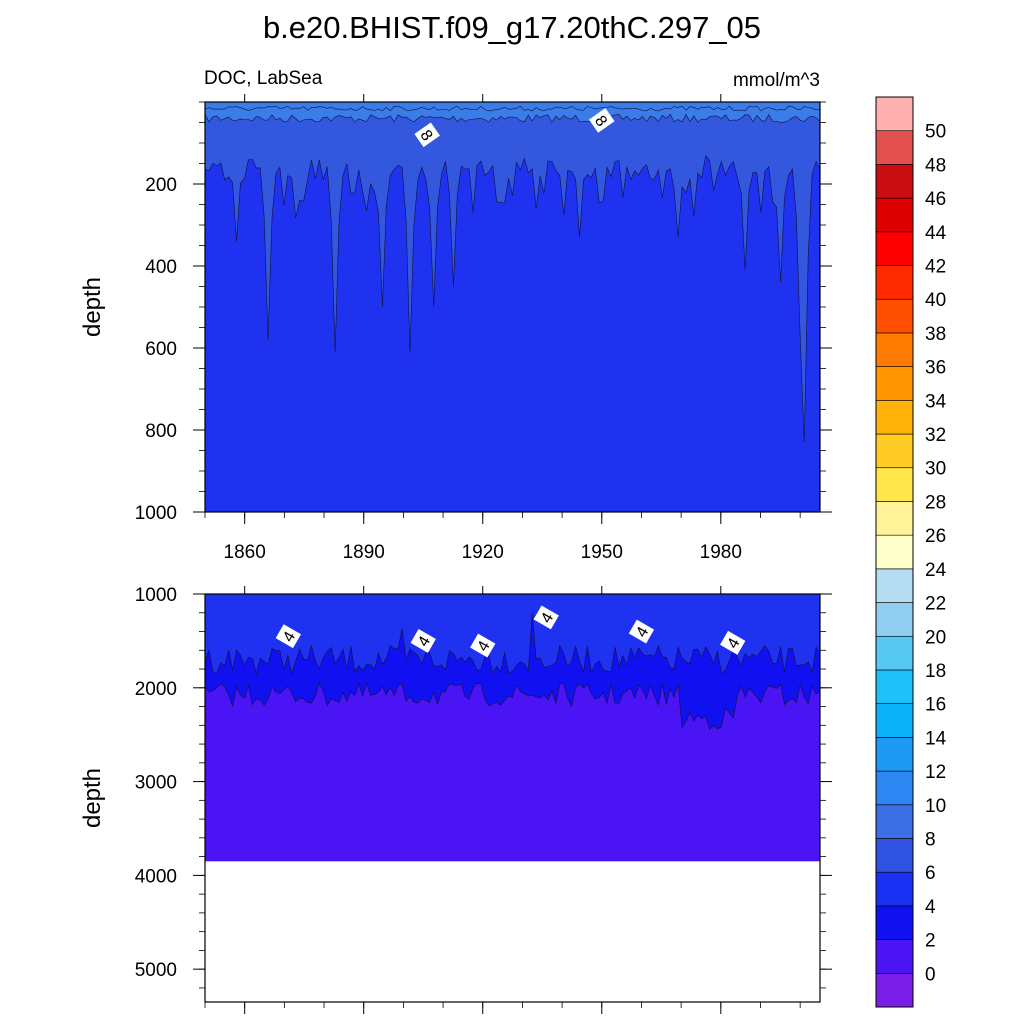 The image size is (1024, 1024). What do you see at coordinates (92, 798) in the screenshot?
I see `lower-y-axis-label: depth` at bounding box center [92, 798].